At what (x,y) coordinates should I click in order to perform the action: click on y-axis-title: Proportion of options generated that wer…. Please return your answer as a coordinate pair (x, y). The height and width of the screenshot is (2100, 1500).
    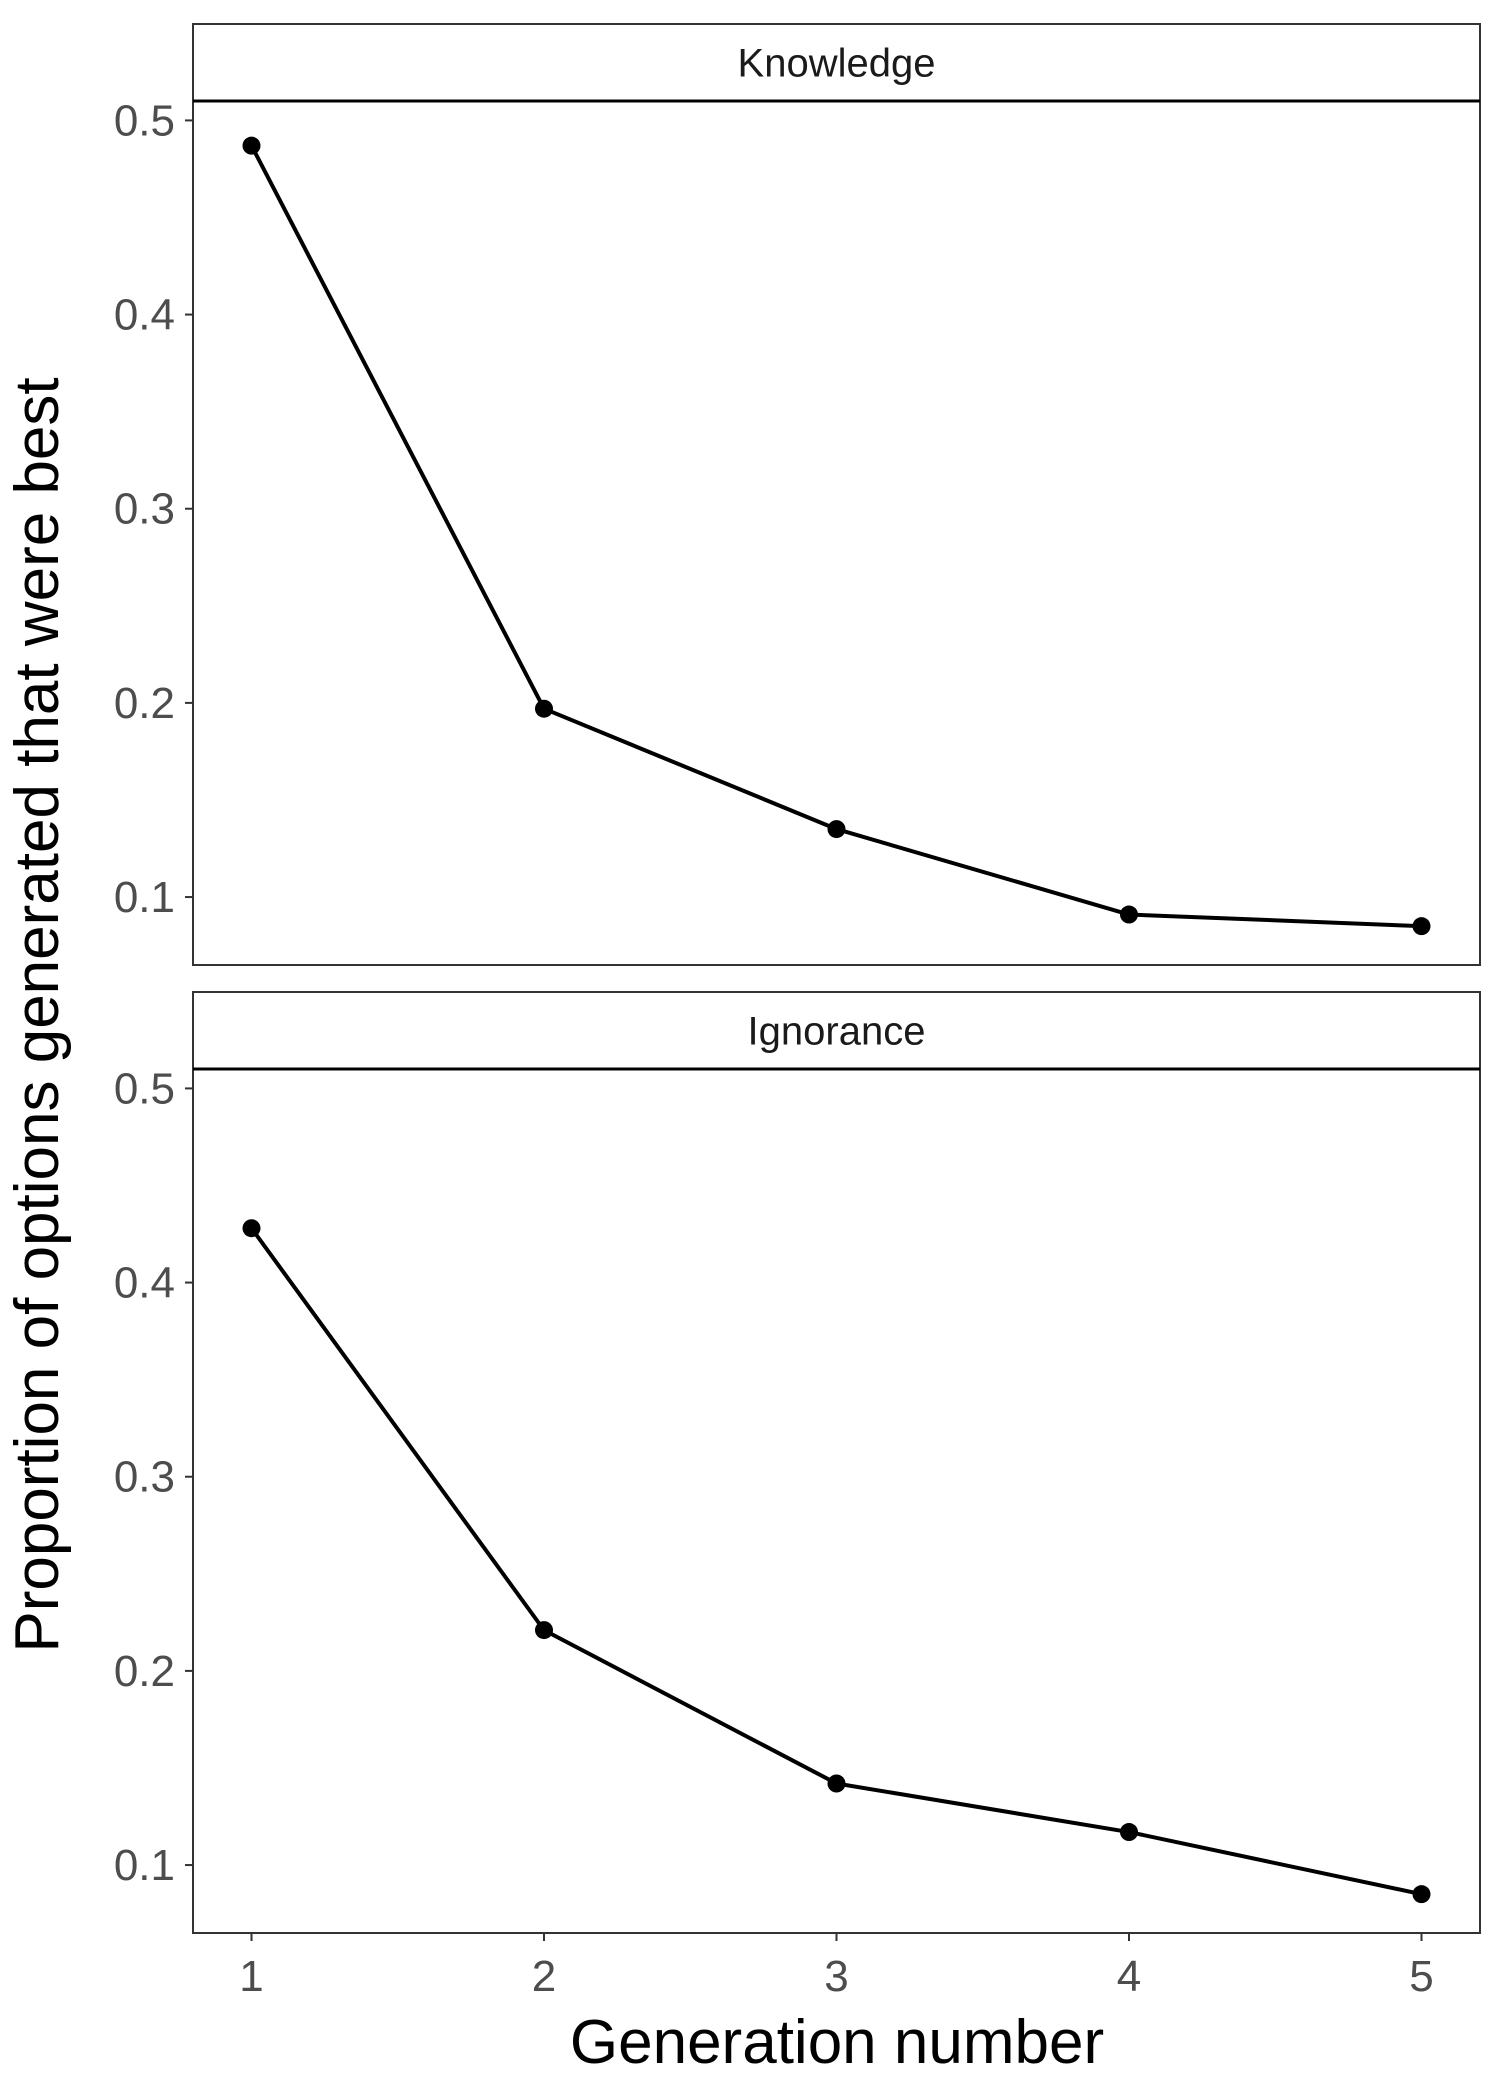
    Looking at the image, I should click on (37, 1014).